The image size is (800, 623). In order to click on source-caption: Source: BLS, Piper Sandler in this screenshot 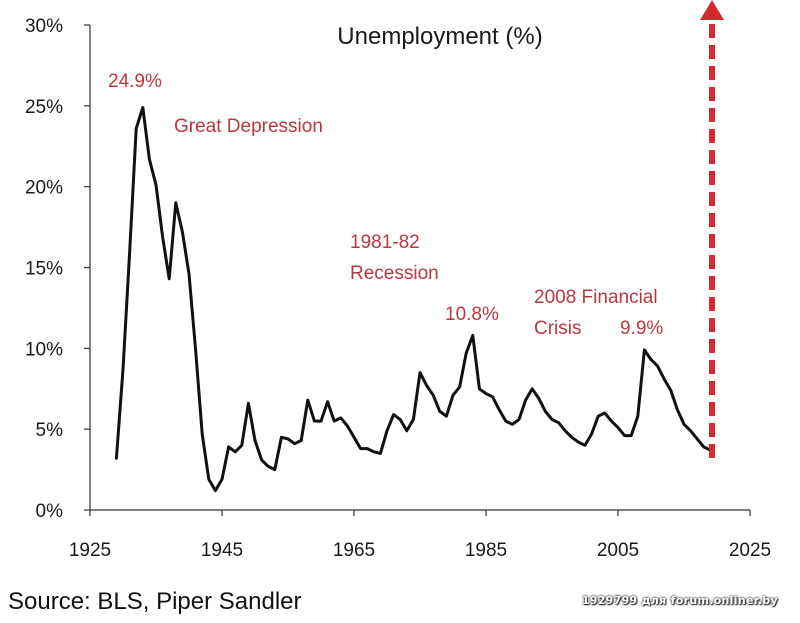, I will do `click(155, 601)`.